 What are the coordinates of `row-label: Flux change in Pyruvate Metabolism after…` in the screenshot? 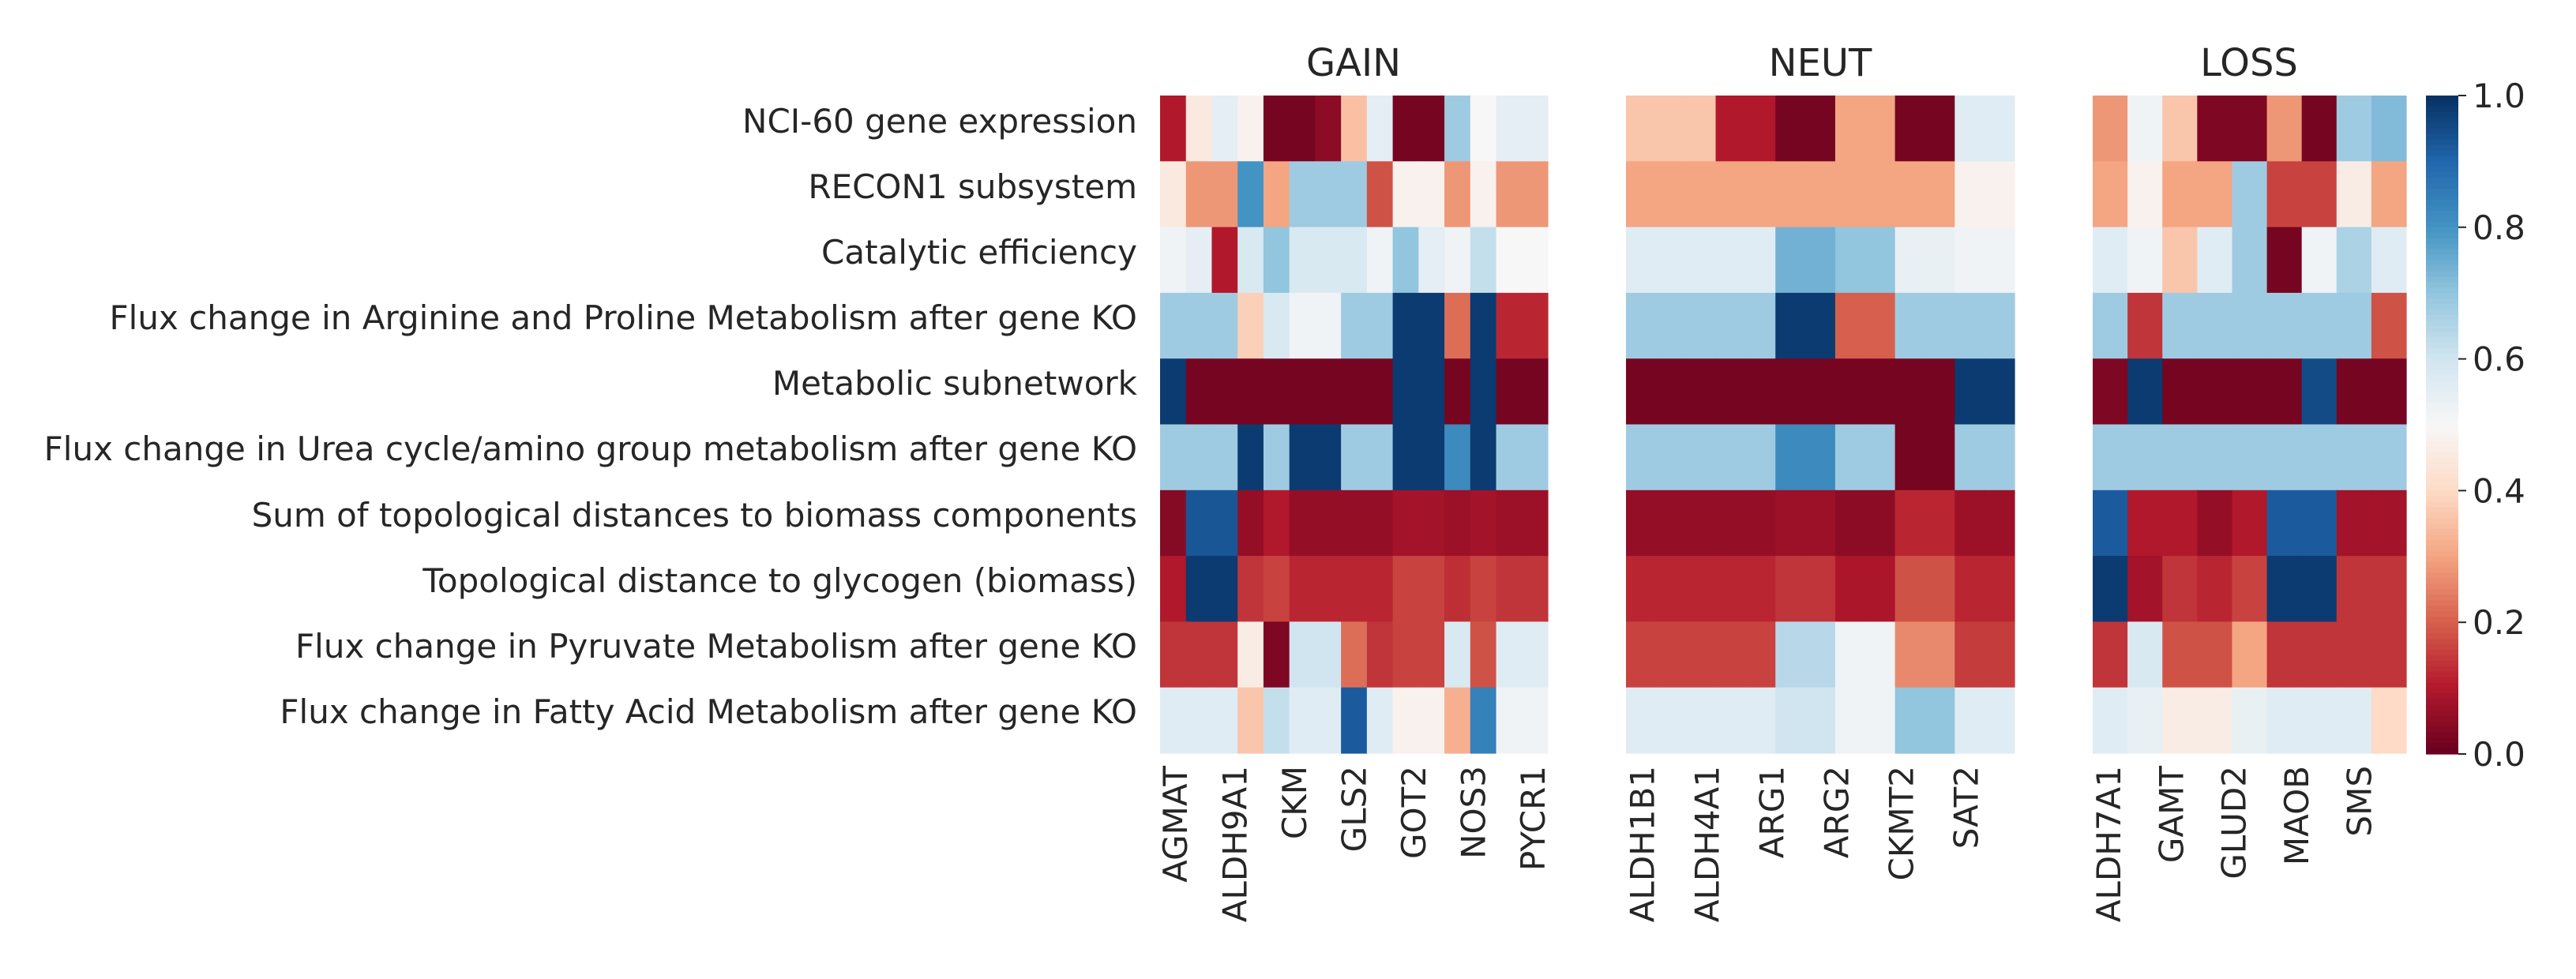 It's located at (716, 646).